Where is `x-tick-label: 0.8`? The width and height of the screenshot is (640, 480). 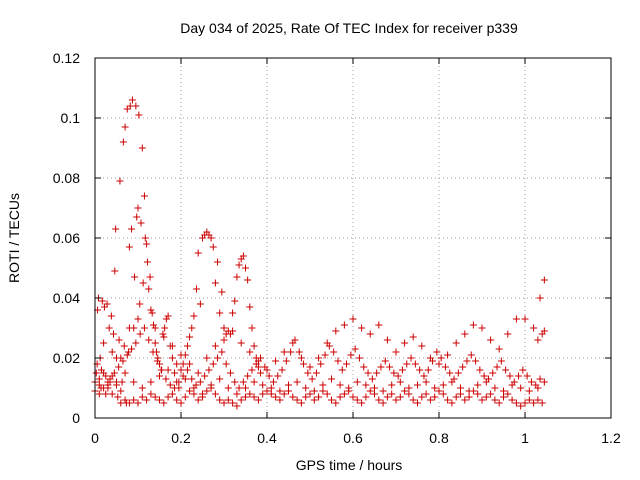
x-tick-label: 0.8 is located at coordinates (439, 438).